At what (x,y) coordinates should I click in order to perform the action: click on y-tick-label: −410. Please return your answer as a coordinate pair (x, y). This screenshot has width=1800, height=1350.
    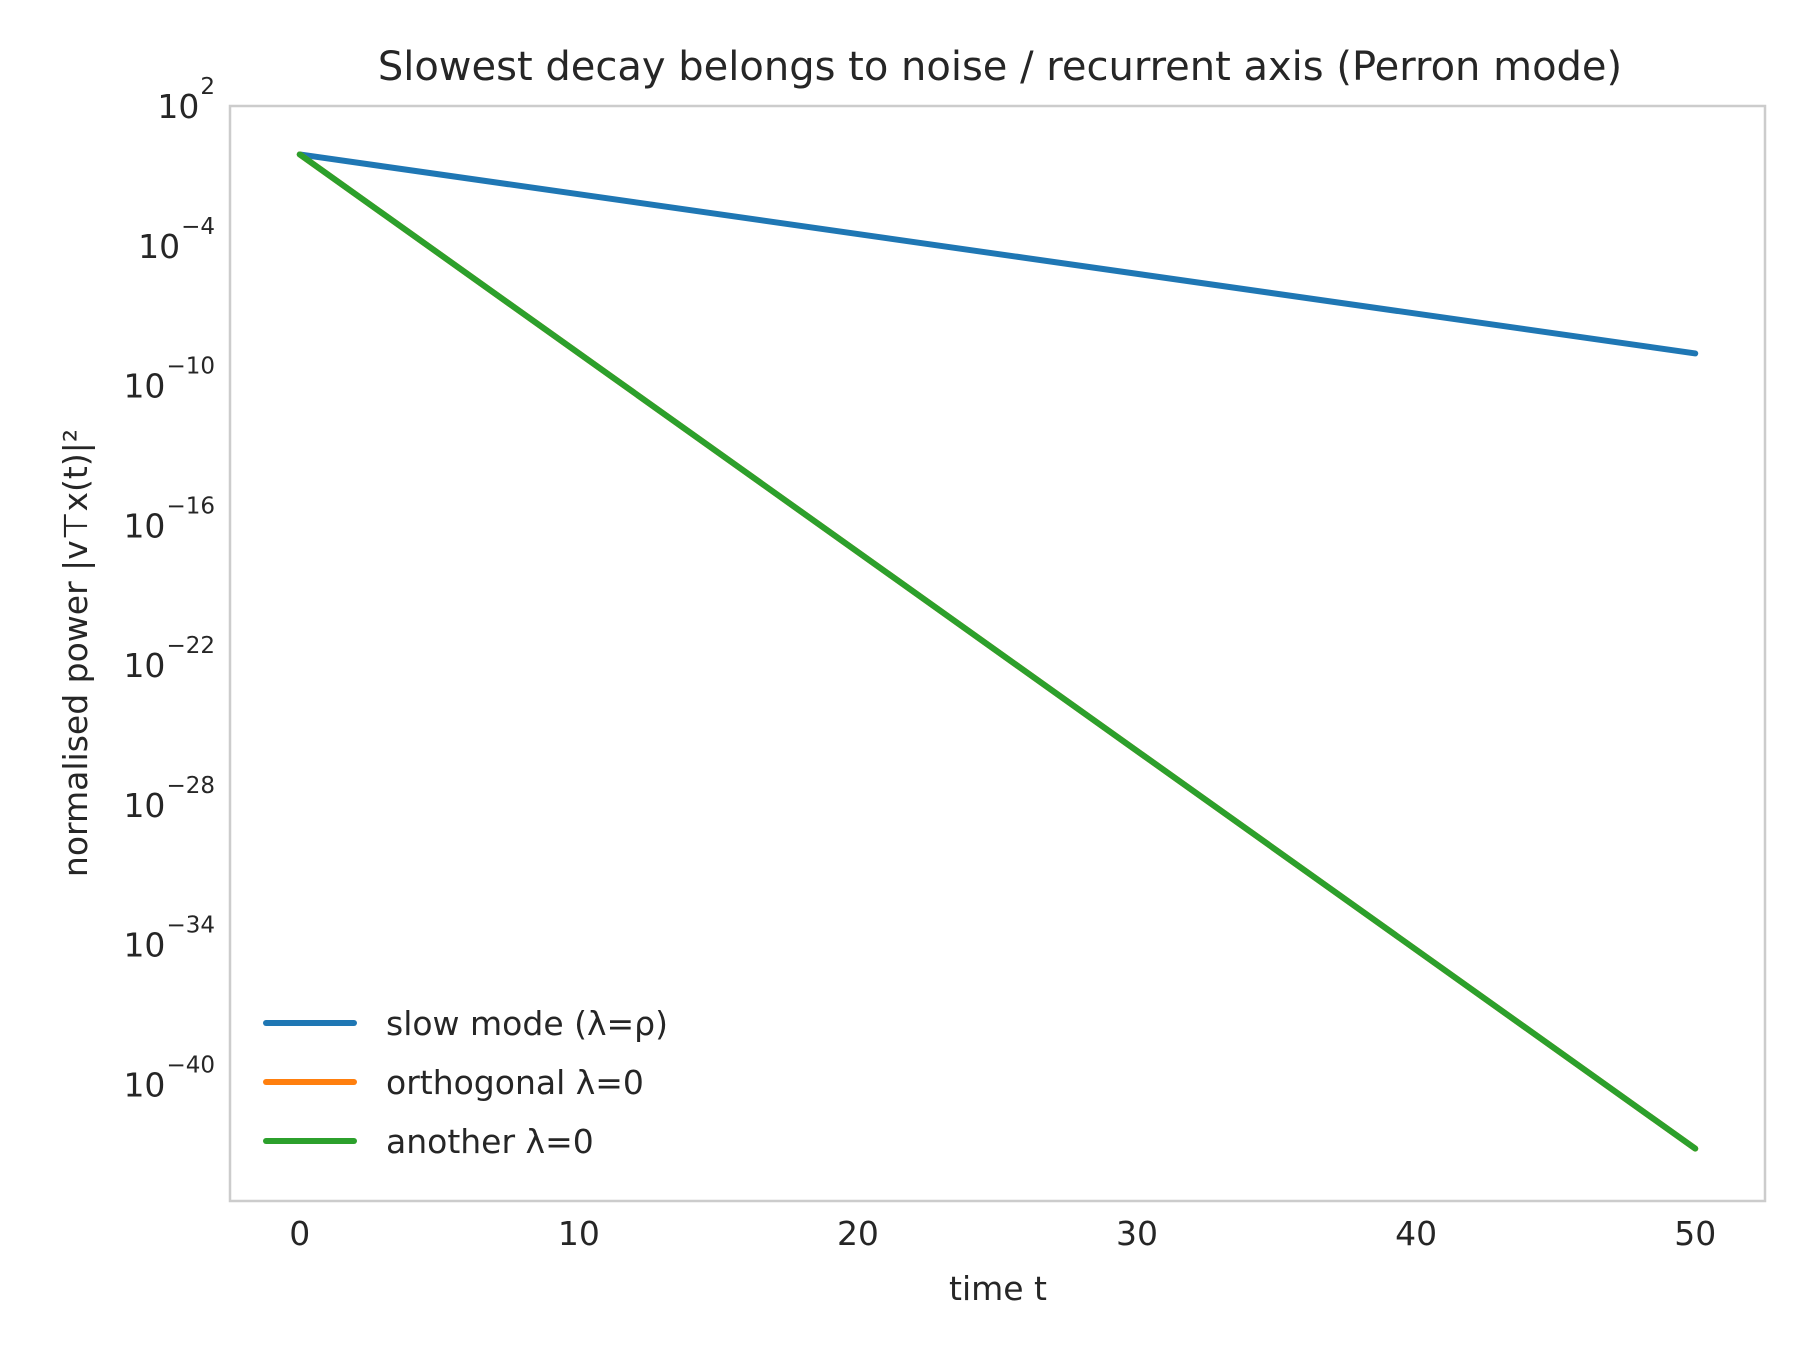
    Looking at the image, I should click on (176, 240).